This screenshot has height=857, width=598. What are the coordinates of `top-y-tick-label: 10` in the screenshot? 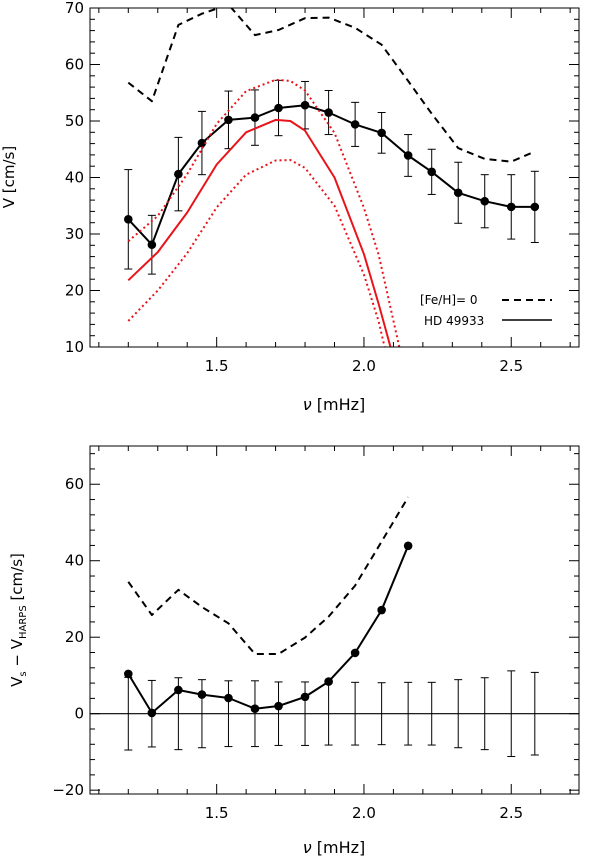 It's located at (74, 347).